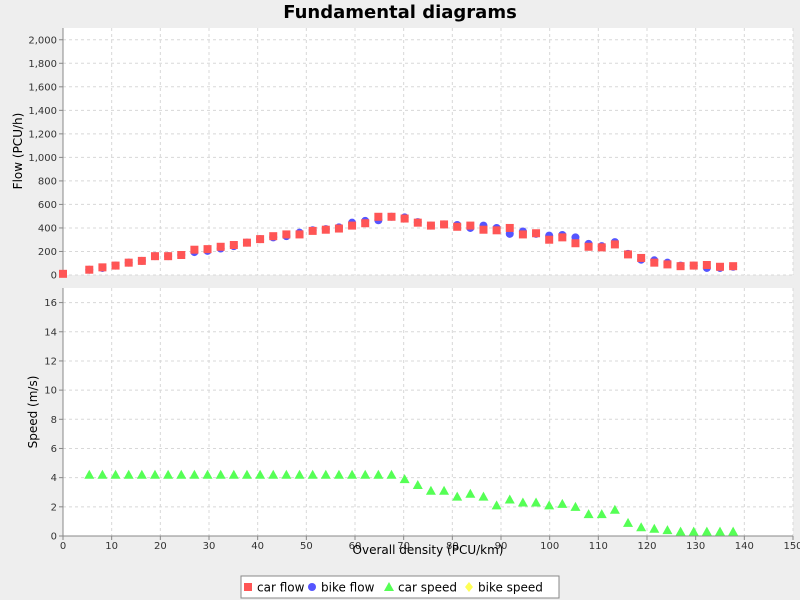  I want to click on flow-y-tick-label: 1,400, so click(42, 111).